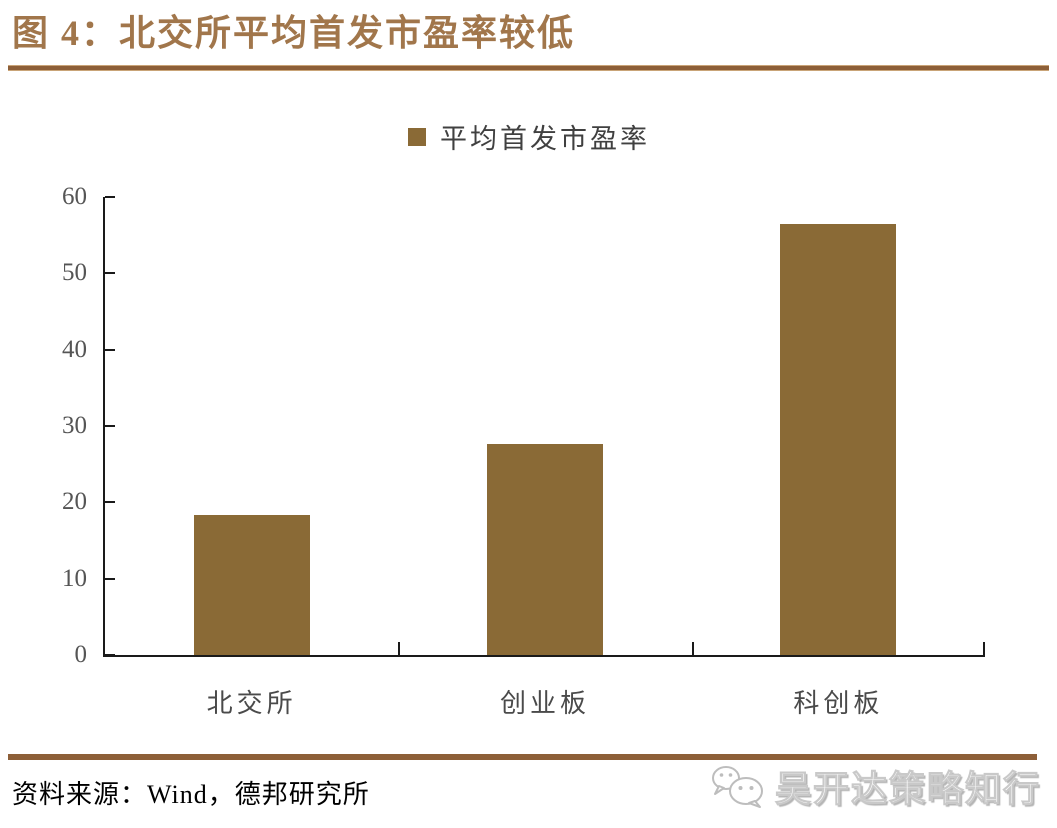  Describe the element at coordinates (74, 502) in the screenshot. I see `y-axis-tick-label: 20` at that location.